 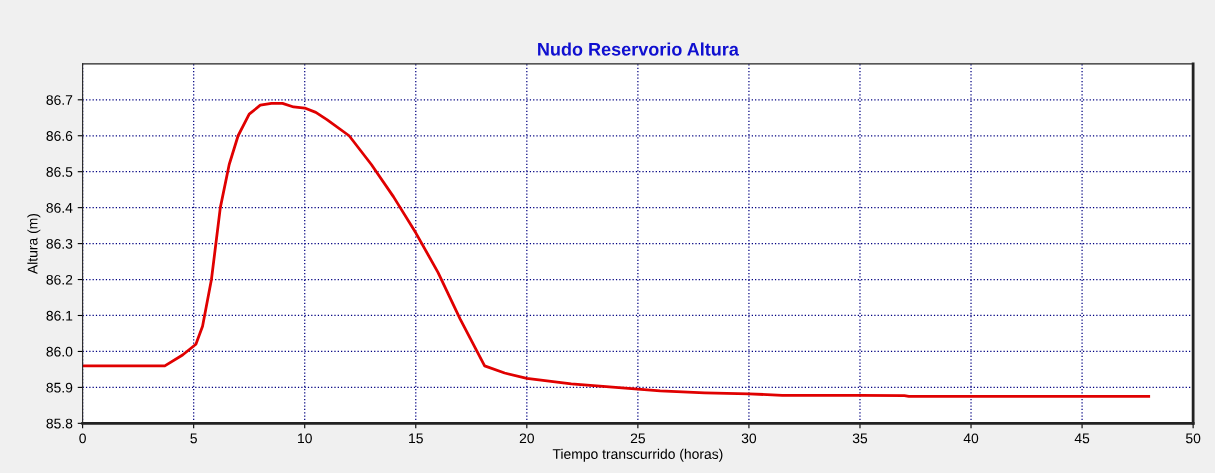 I want to click on y-tick-label: 86.3, so click(x=59, y=243).